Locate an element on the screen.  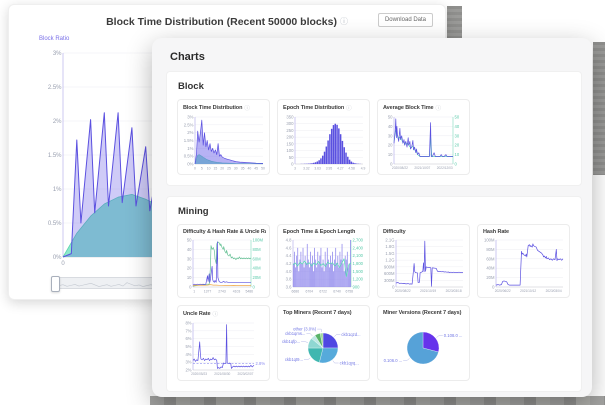
svg-text: 4.0 is located at coordinates (289, 271).